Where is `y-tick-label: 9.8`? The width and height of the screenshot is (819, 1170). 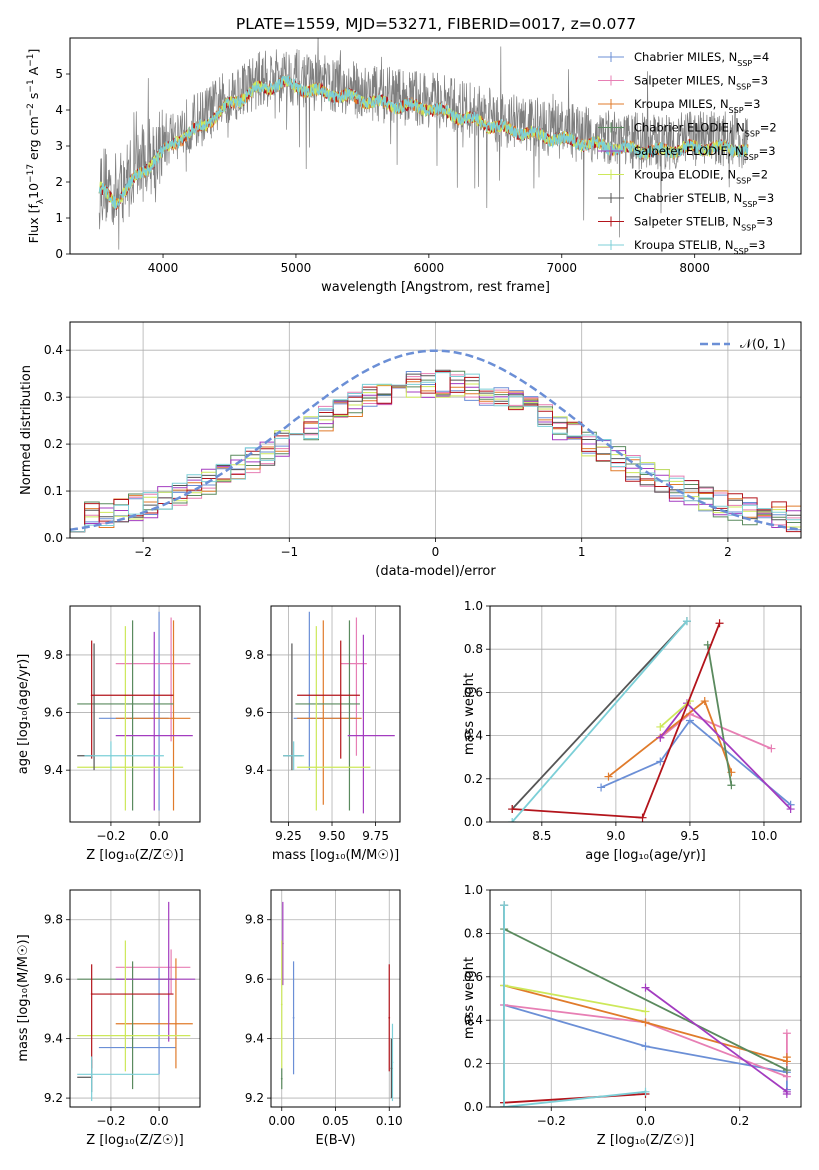
y-tick-label: 9.8 is located at coordinates (53, 655).